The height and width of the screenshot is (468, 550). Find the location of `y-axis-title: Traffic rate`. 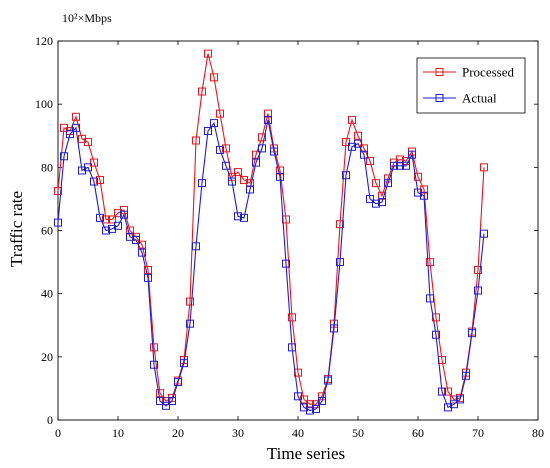

y-axis-title: Traffic rate is located at coordinates (16, 229).